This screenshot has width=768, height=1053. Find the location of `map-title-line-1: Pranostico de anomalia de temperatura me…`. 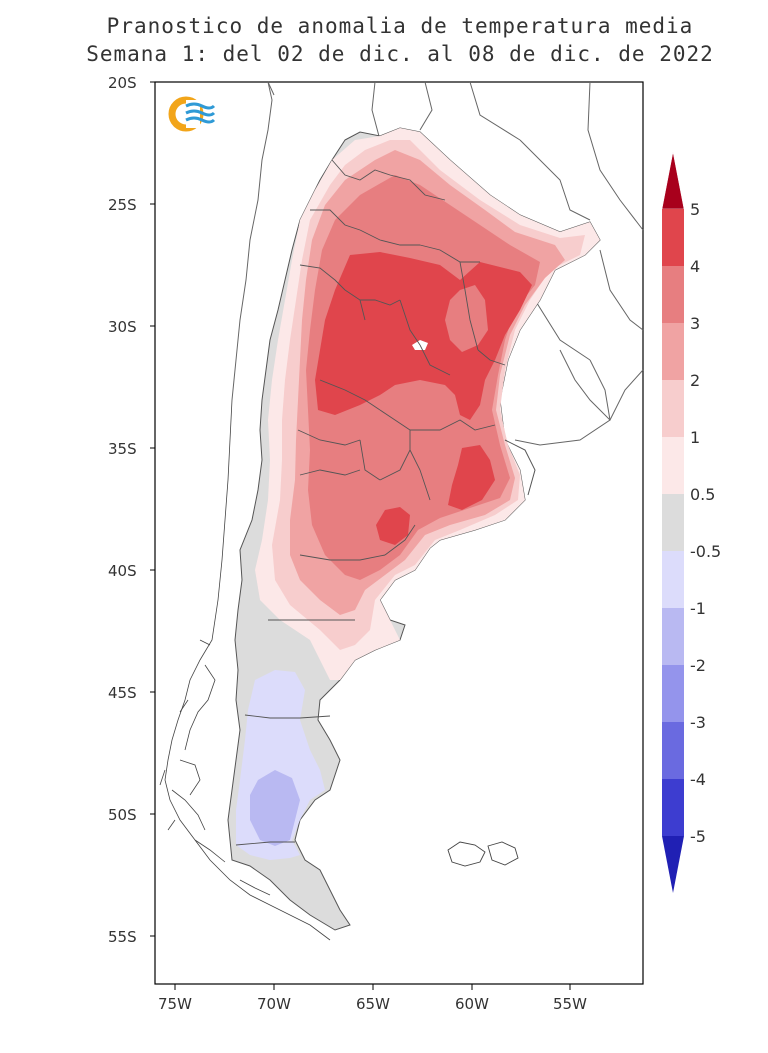

map-title-line-1: Pranostico de anomalia de temperatura me… is located at coordinates (400, 26).